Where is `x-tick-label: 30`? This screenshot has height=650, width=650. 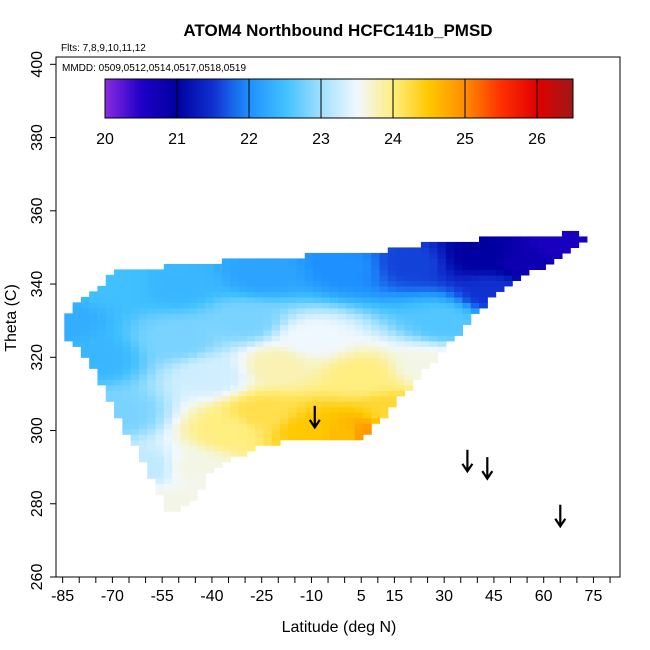
x-tick-label: 30 is located at coordinates (444, 596).